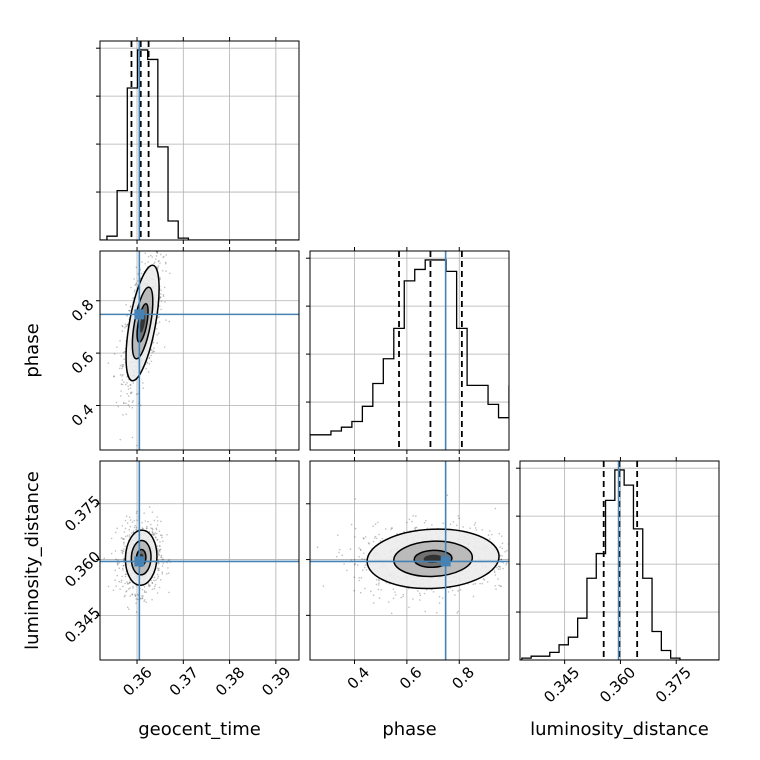 The width and height of the screenshot is (760, 760). What do you see at coordinates (82, 513) in the screenshot?
I see `y-tick-label: 0.375` at bounding box center [82, 513].